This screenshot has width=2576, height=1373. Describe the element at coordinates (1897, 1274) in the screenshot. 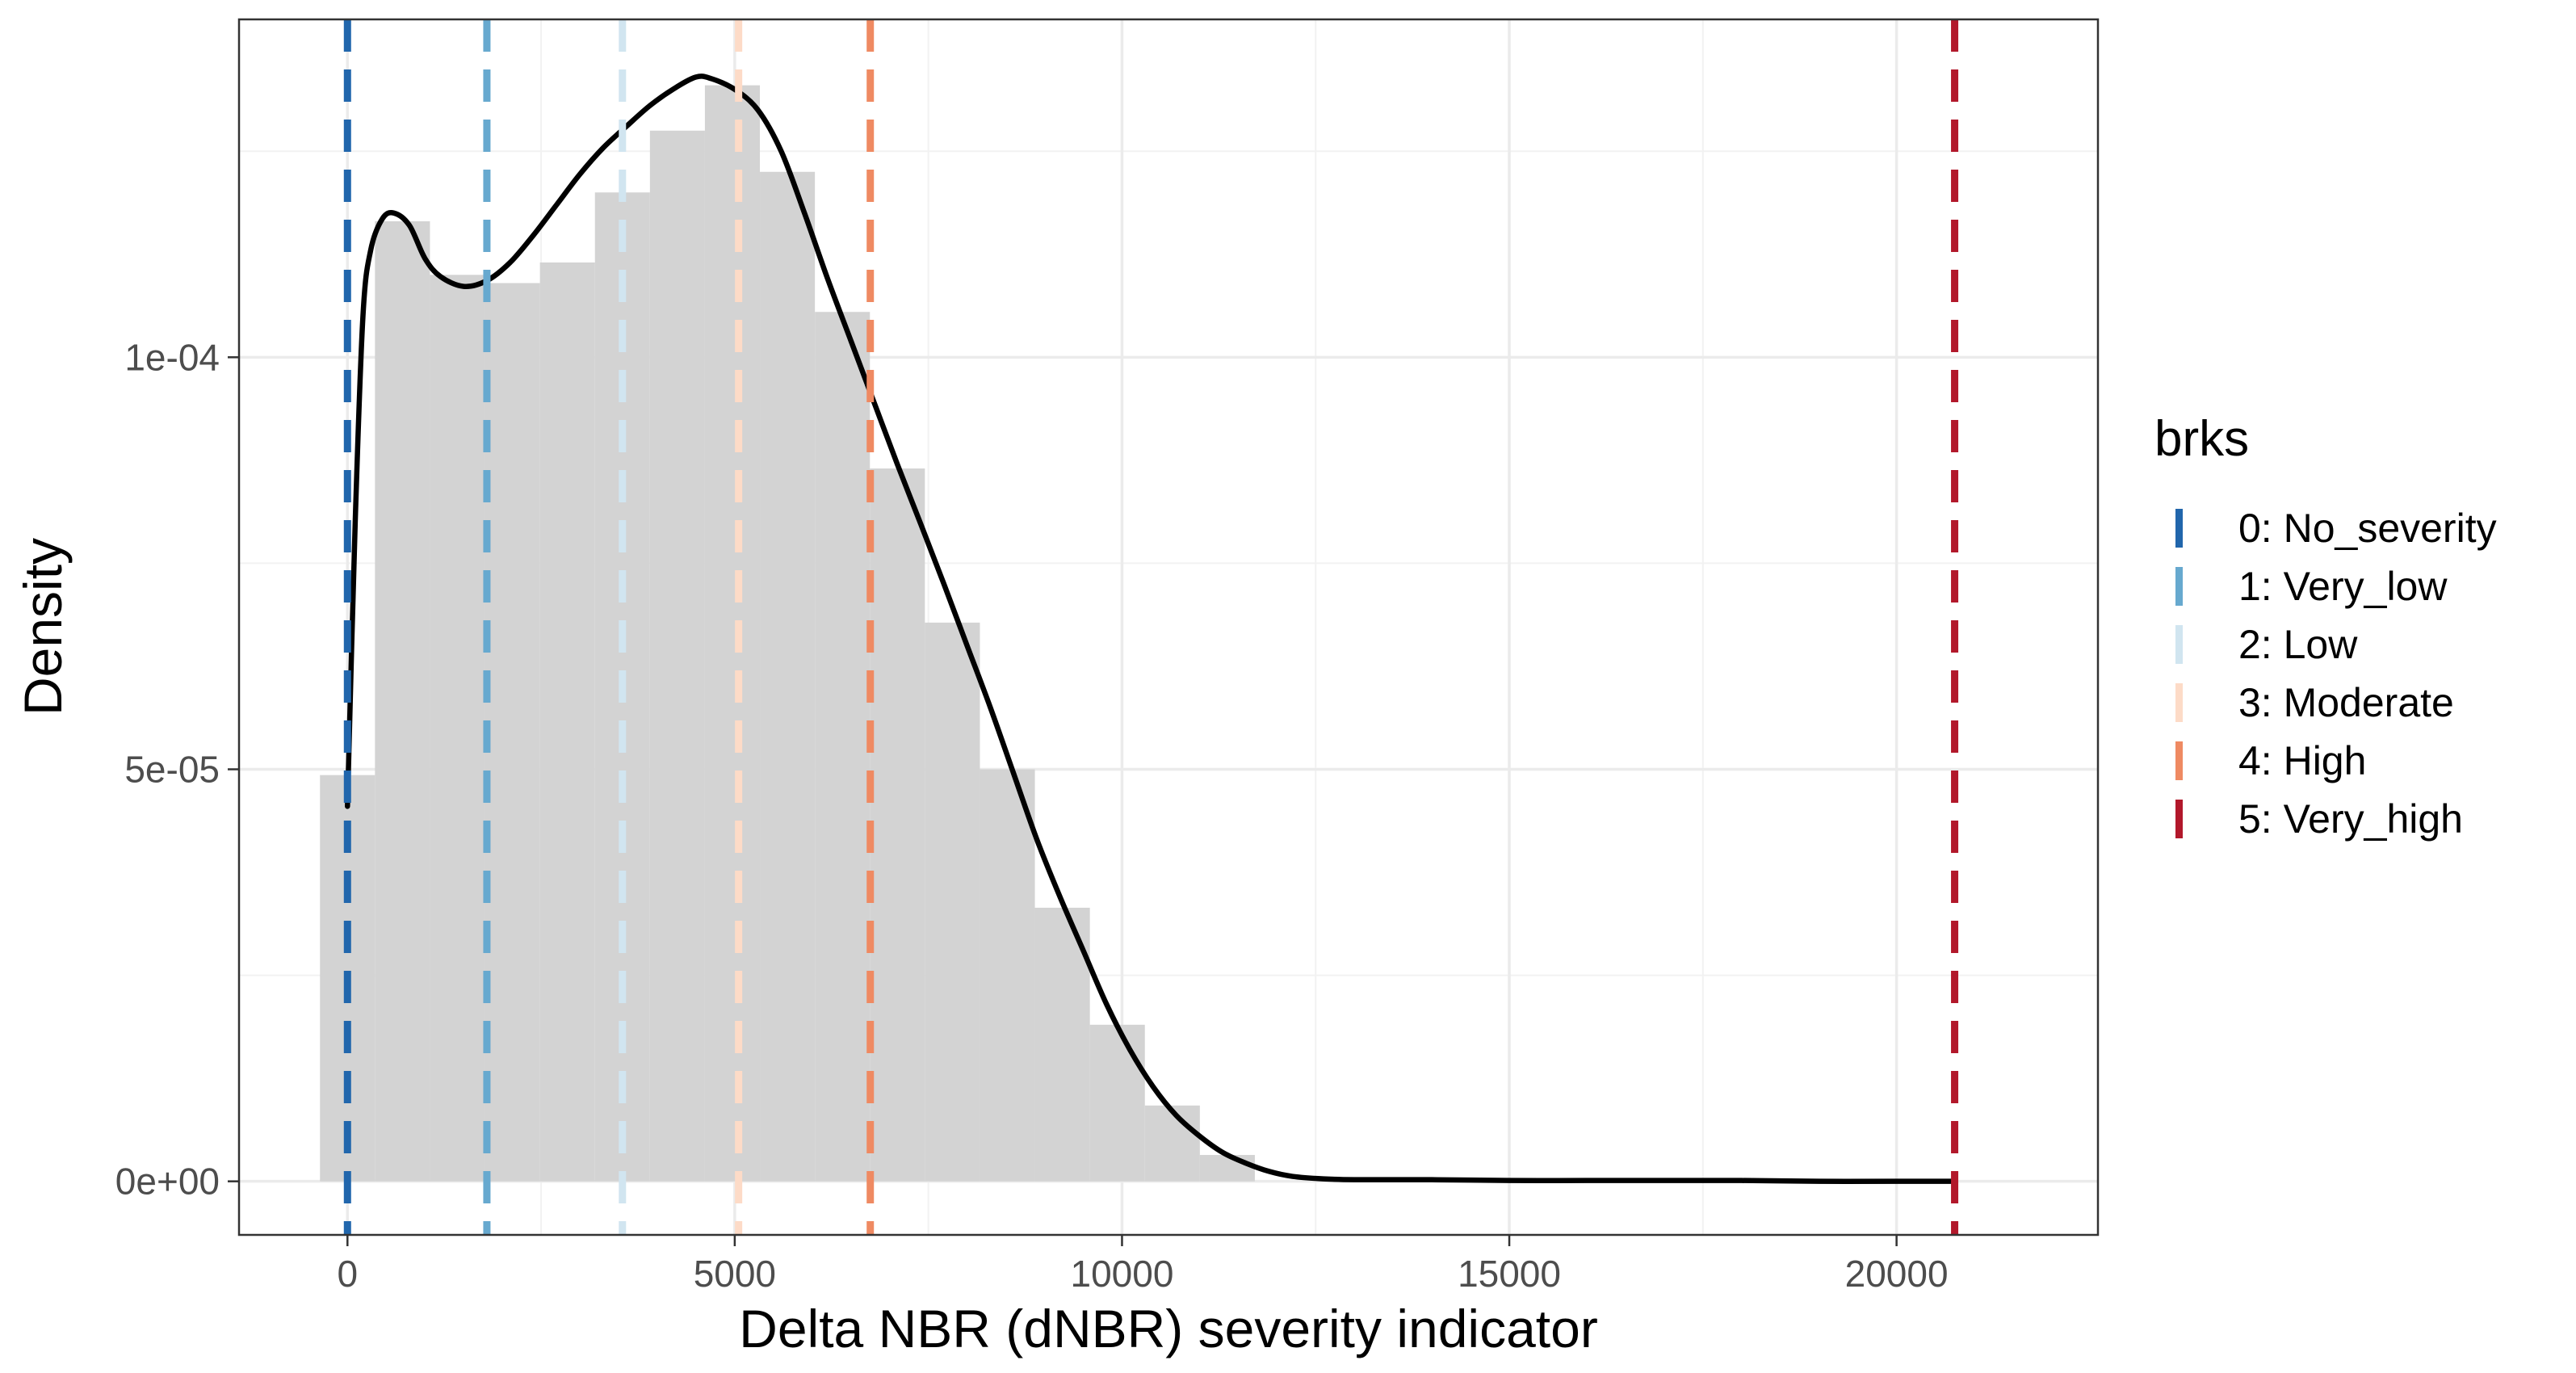

I see `x-tick-label: 20000` at that location.